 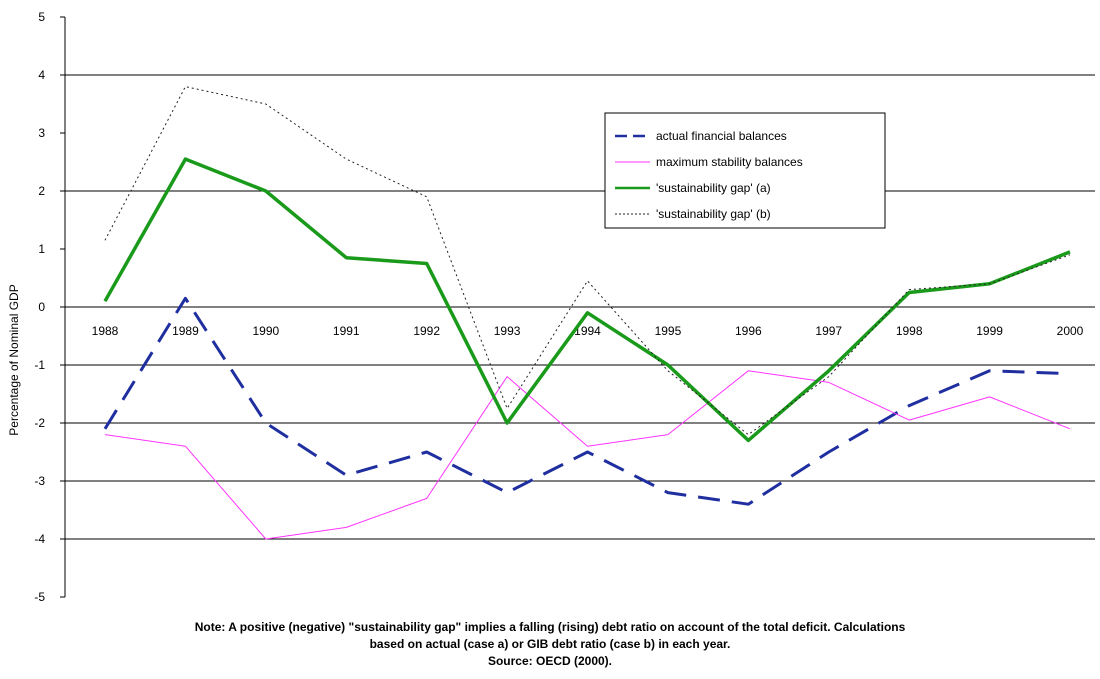 What do you see at coordinates (41, 75) in the screenshot?
I see `y-tick-label: 4` at bounding box center [41, 75].